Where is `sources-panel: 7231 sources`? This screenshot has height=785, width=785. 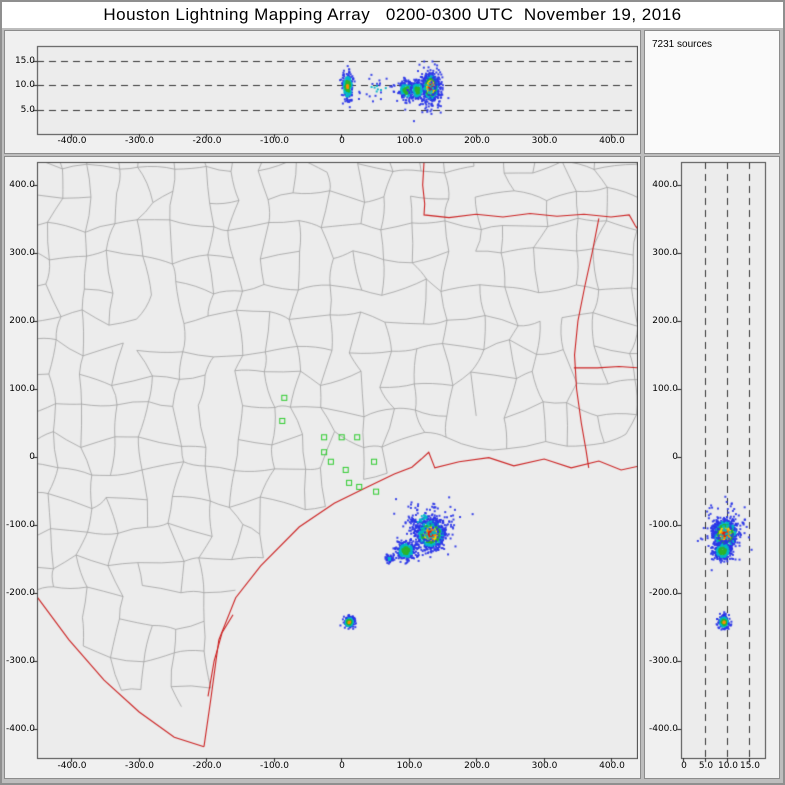
sources-panel: 7231 sources is located at coordinates (712, 92).